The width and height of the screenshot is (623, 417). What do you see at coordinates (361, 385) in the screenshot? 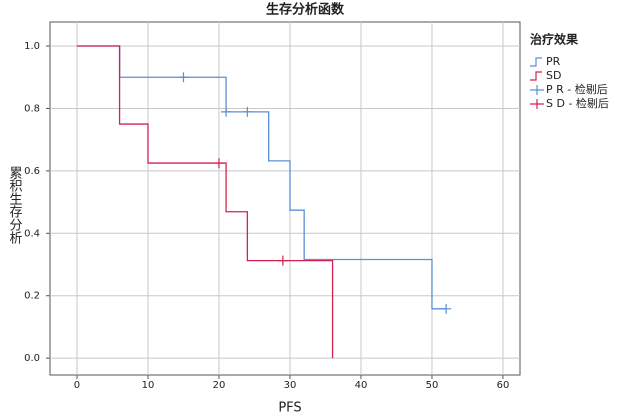
I see `x-tick-label: 40` at bounding box center [361, 385].